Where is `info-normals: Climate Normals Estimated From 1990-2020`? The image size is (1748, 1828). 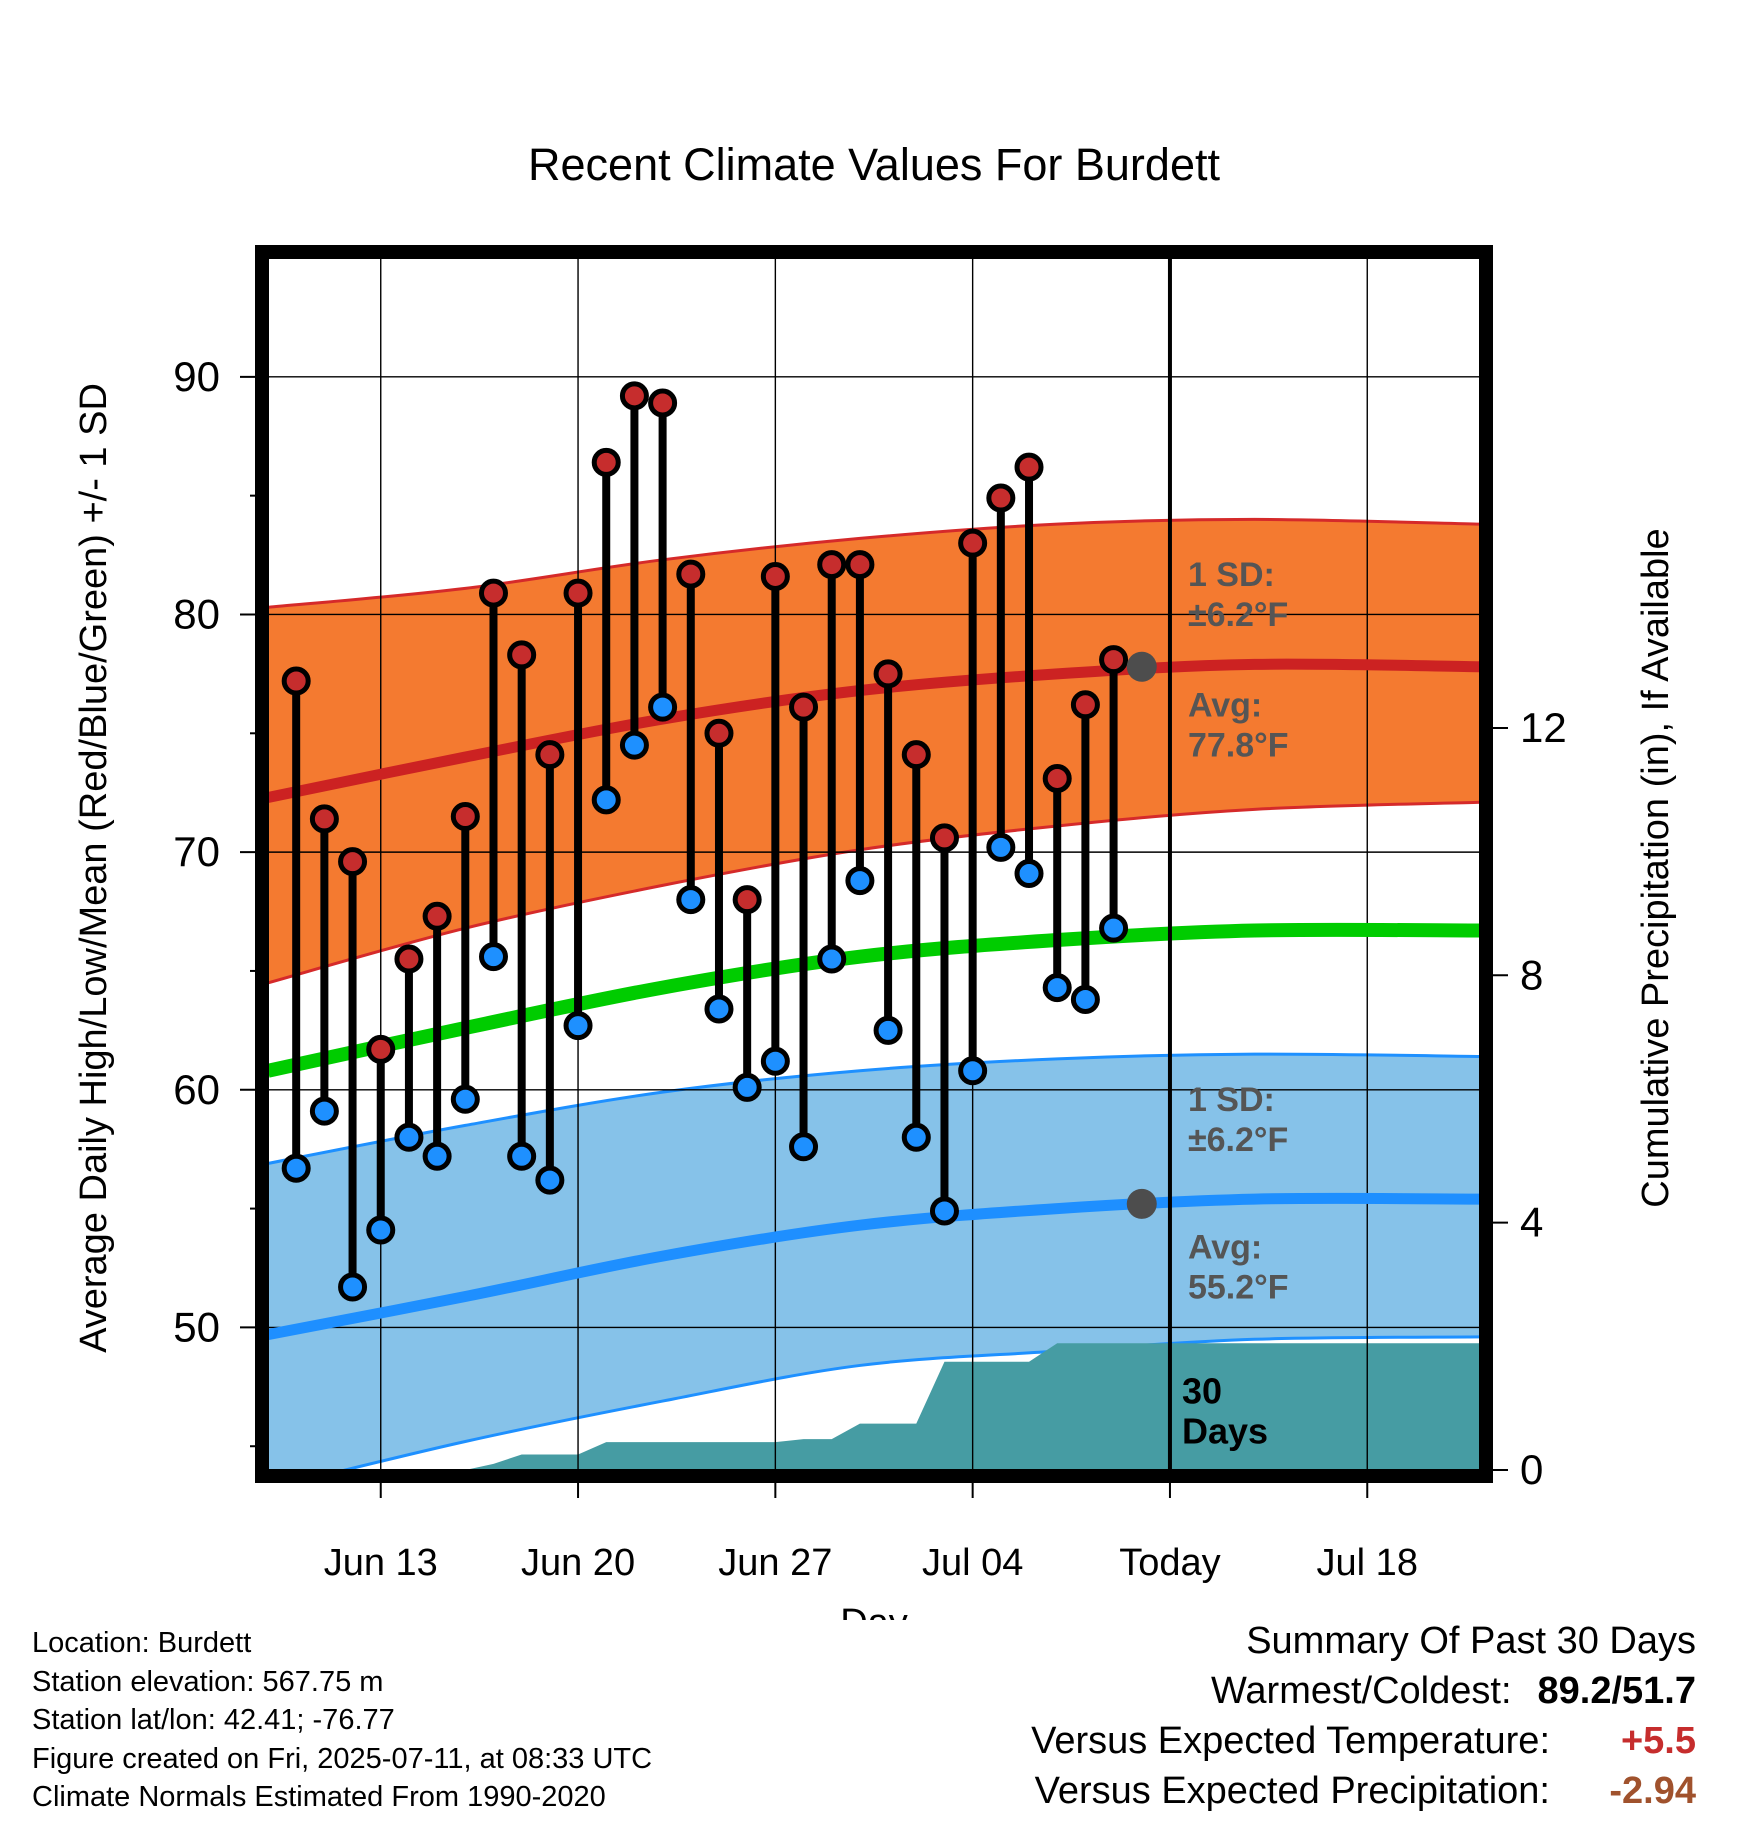 info-normals: Climate Normals Estimated From 1990-2020 is located at coordinates (319, 1797).